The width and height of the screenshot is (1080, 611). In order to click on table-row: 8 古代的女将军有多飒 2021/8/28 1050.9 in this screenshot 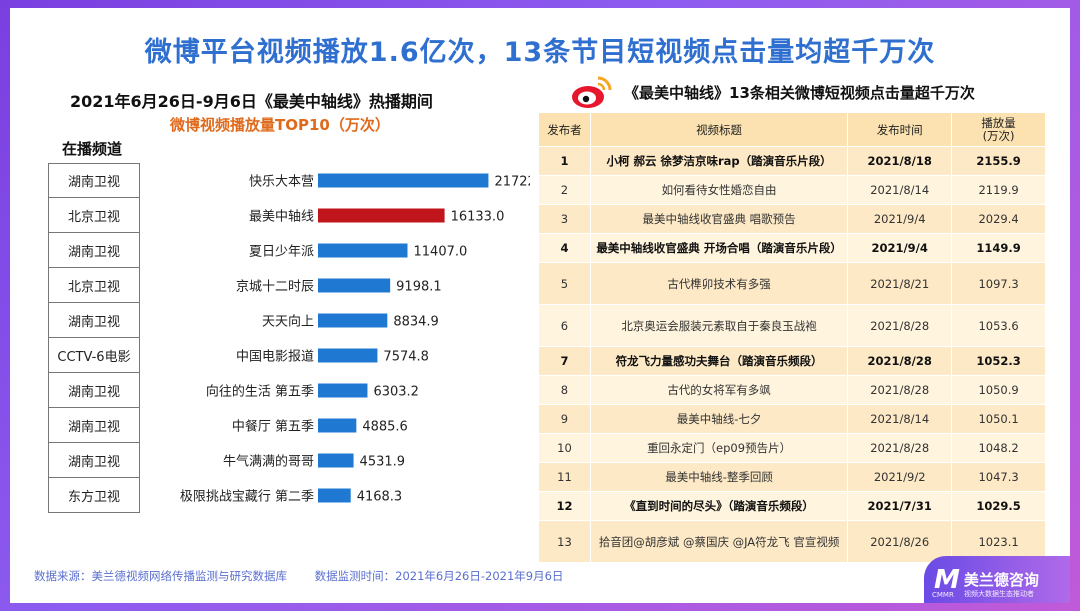, I will do `click(792, 390)`.